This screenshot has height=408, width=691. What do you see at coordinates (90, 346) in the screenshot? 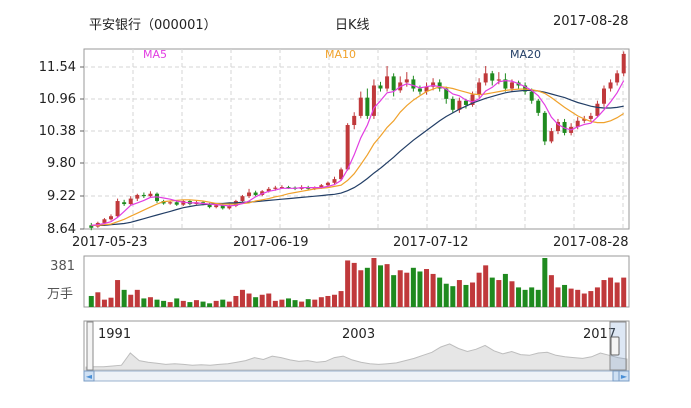
I see `navigator-left-grip` at bounding box center [90, 346].